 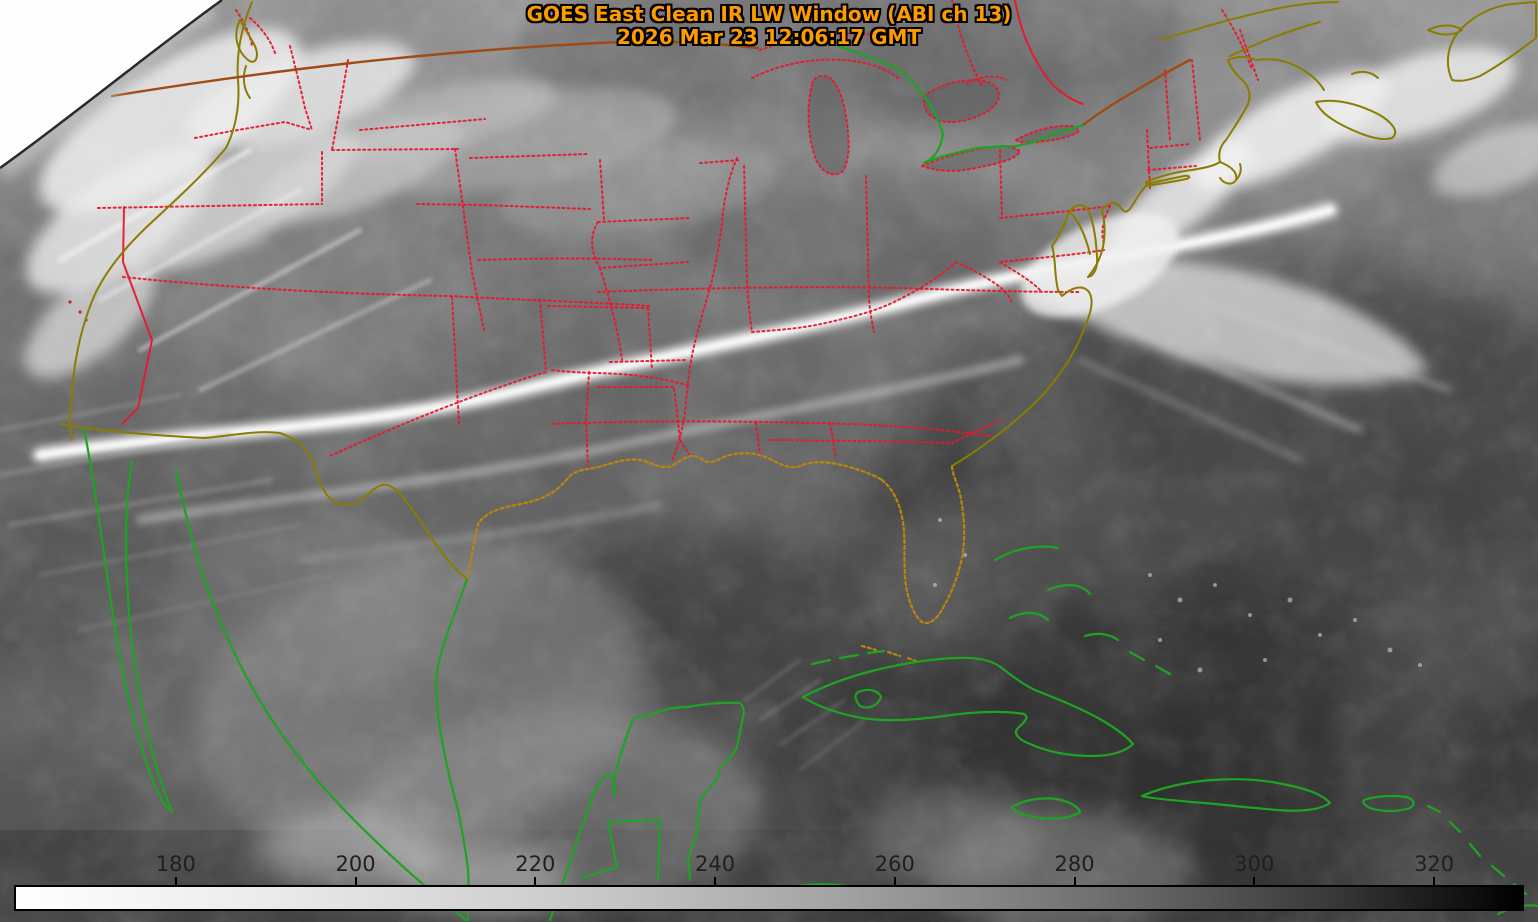 What do you see at coordinates (1254, 864) in the screenshot?
I see `colorbar-tick-label: 300` at bounding box center [1254, 864].